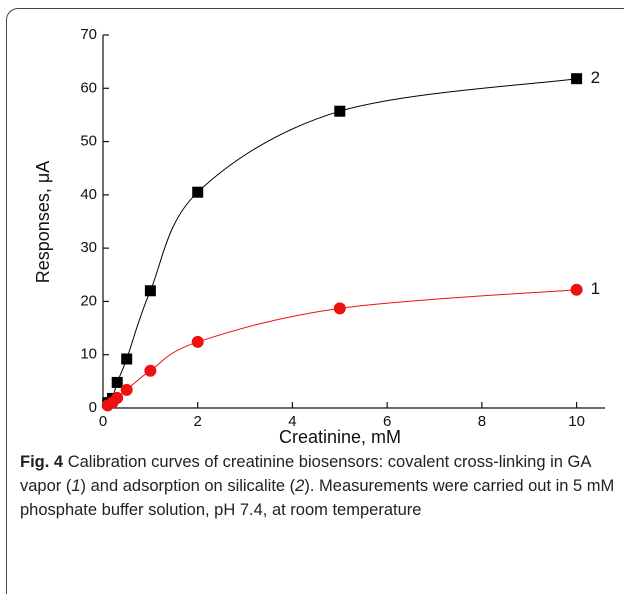 This screenshot has width=624, height=594. Describe the element at coordinates (595, 288) in the screenshot. I see `series-label: 1` at that location.